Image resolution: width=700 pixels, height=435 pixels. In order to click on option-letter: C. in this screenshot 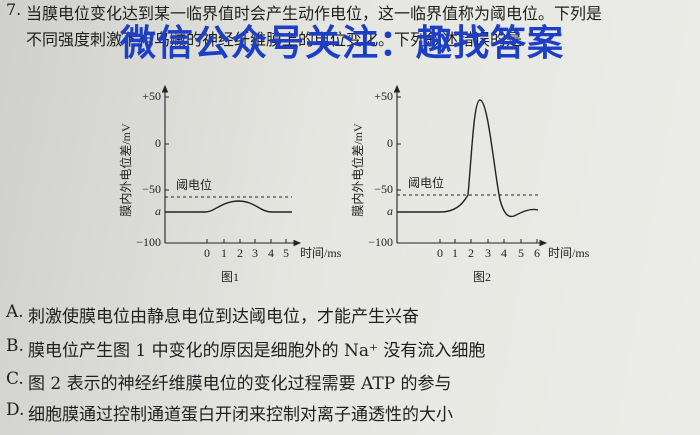, I will do `click(15, 379)`.